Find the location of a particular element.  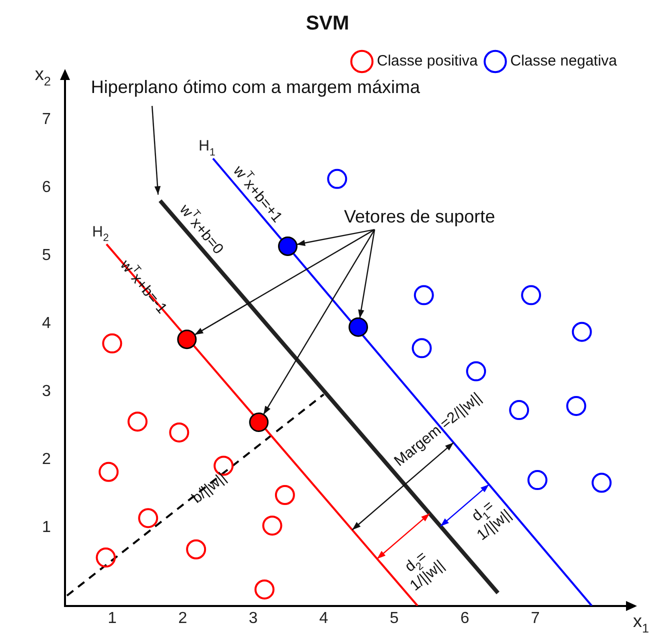

chart-title: SVM is located at coordinates (328, 23).